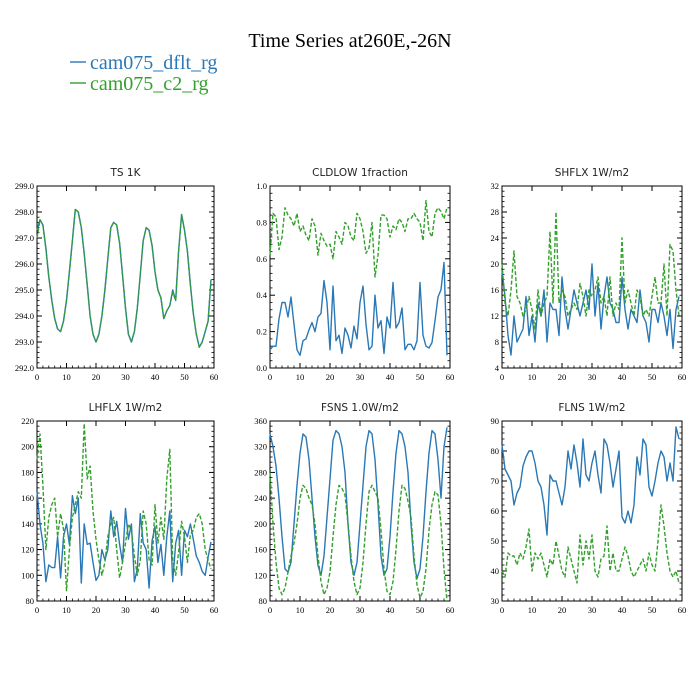 This screenshot has width=700, height=700. Describe the element at coordinates (24, 290) in the screenshot. I see `y-tick-label: 295.0` at that location.